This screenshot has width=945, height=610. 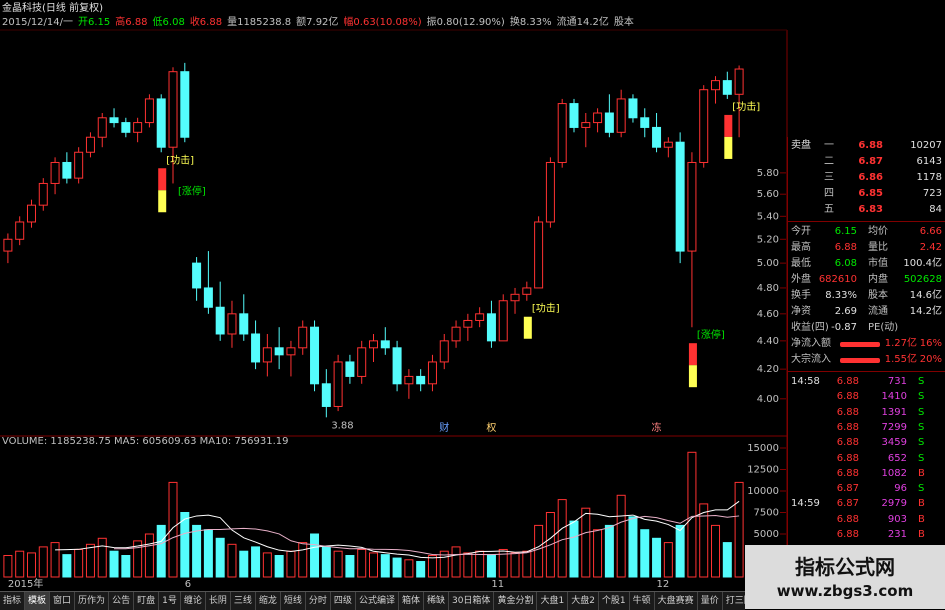 What do you see at coordinates (763, 491) in the screenshot?
I see `y-tick-label: 10000` at bounding box center [763, 491].